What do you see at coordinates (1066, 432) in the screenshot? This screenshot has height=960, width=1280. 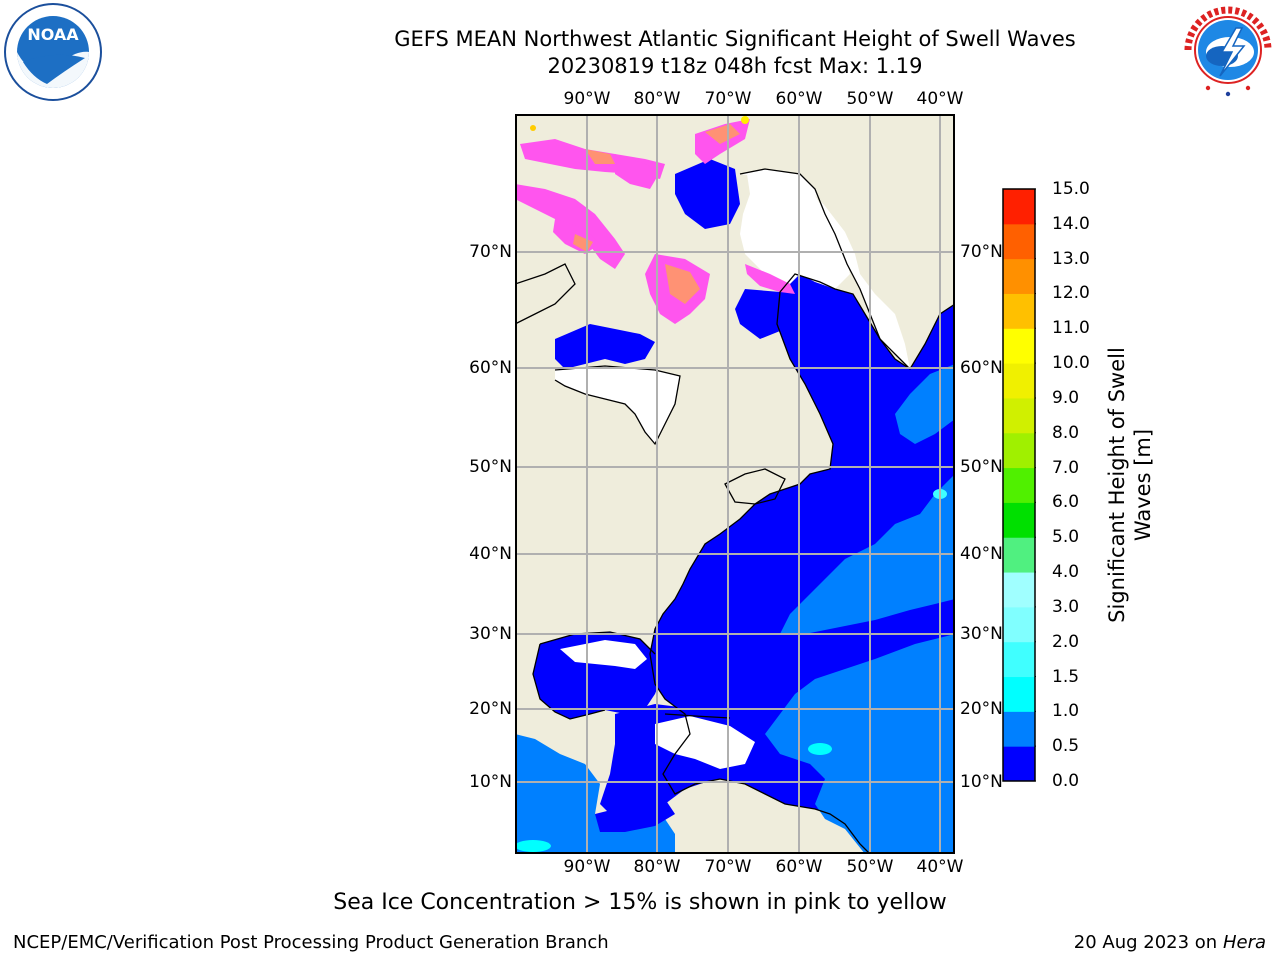 I see `colorbar-tick-label: 8.0` at bounding box center [1066, 432].